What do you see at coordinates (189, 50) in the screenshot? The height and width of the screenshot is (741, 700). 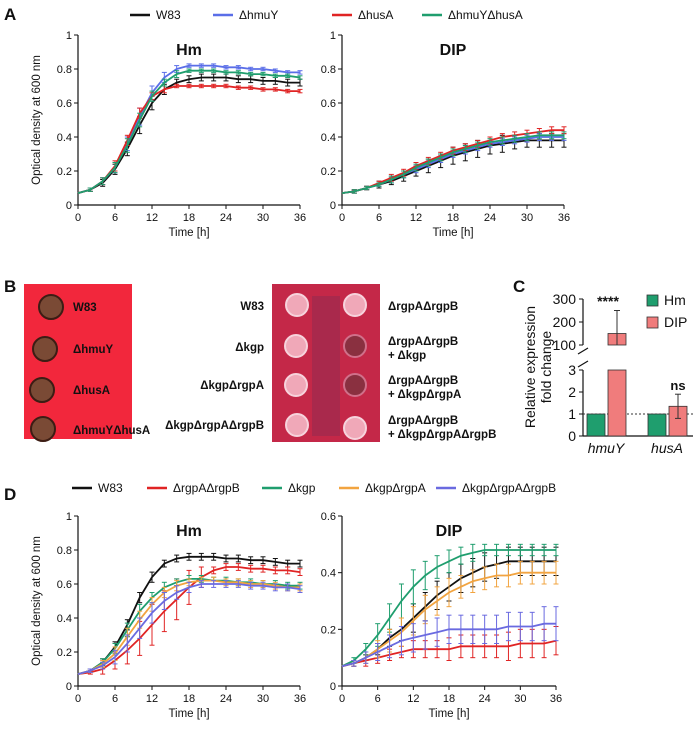 I see `chart-title: Hm` at bounding box center [189, 50].